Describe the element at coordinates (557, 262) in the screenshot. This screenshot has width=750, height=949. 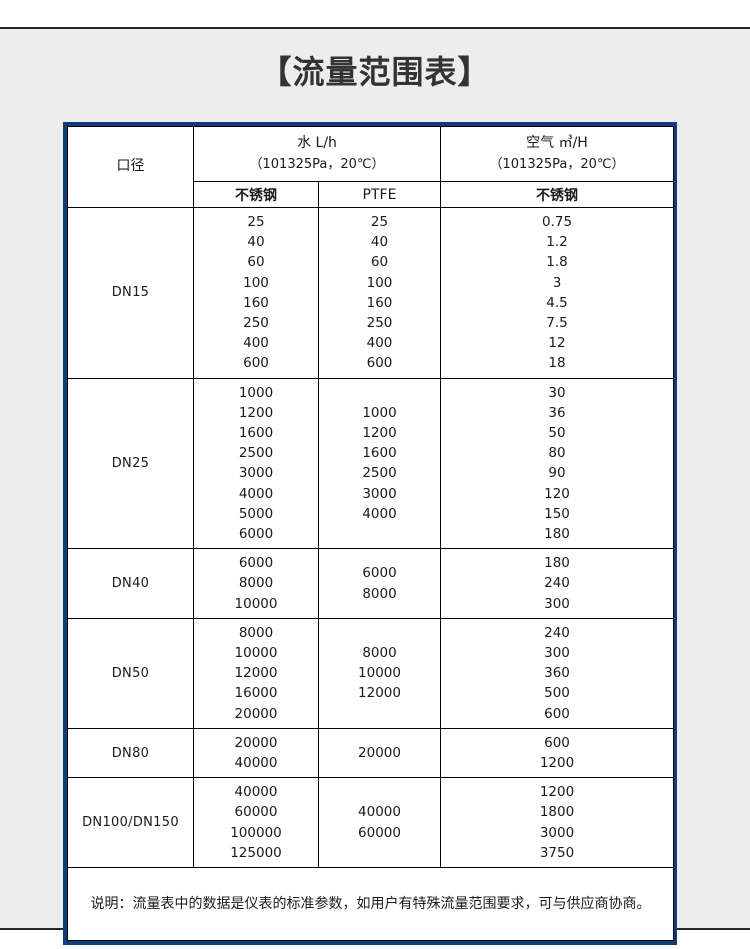
I see `cell-value: 1.8` at that location.